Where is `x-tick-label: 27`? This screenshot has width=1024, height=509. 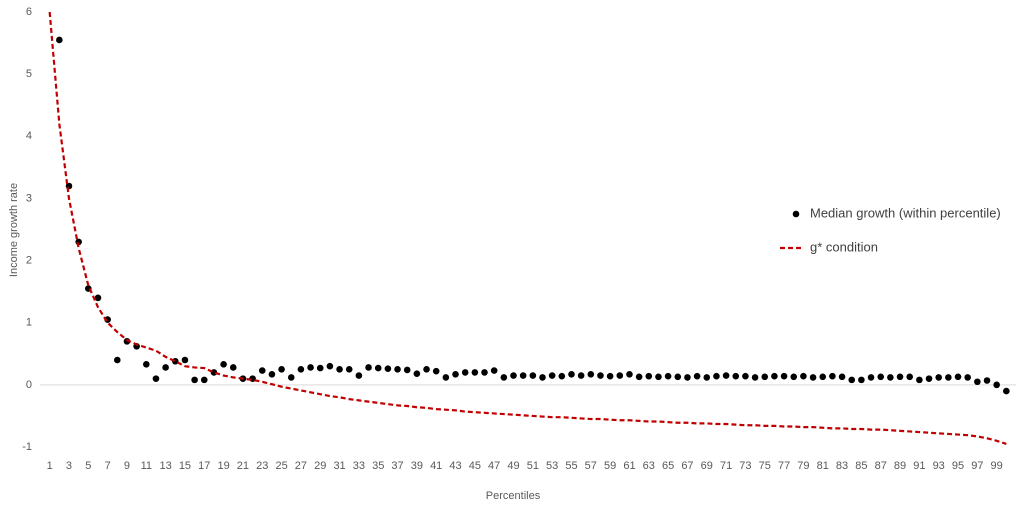
x-tick-label: 27 is located at coordinates (301, 466).